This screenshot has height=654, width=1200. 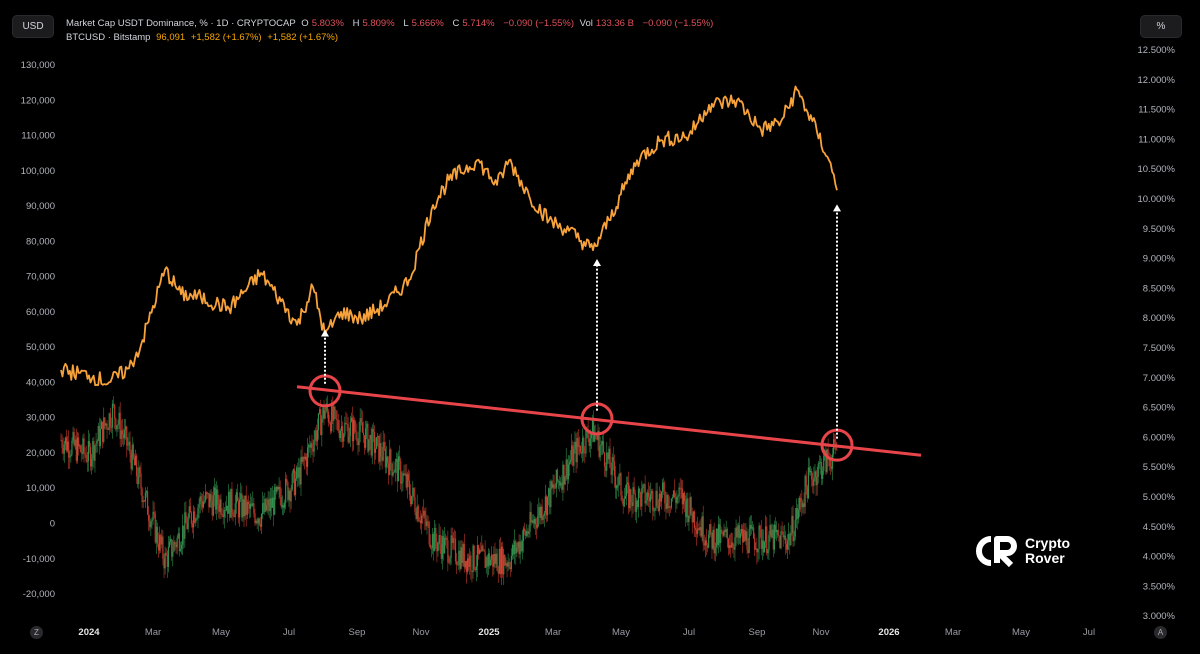 What do you see at coordinates (678, 23) in the screenshot?
I see `volume-change: −0.090 (−1.55%)` at bounding box center [678, 23].